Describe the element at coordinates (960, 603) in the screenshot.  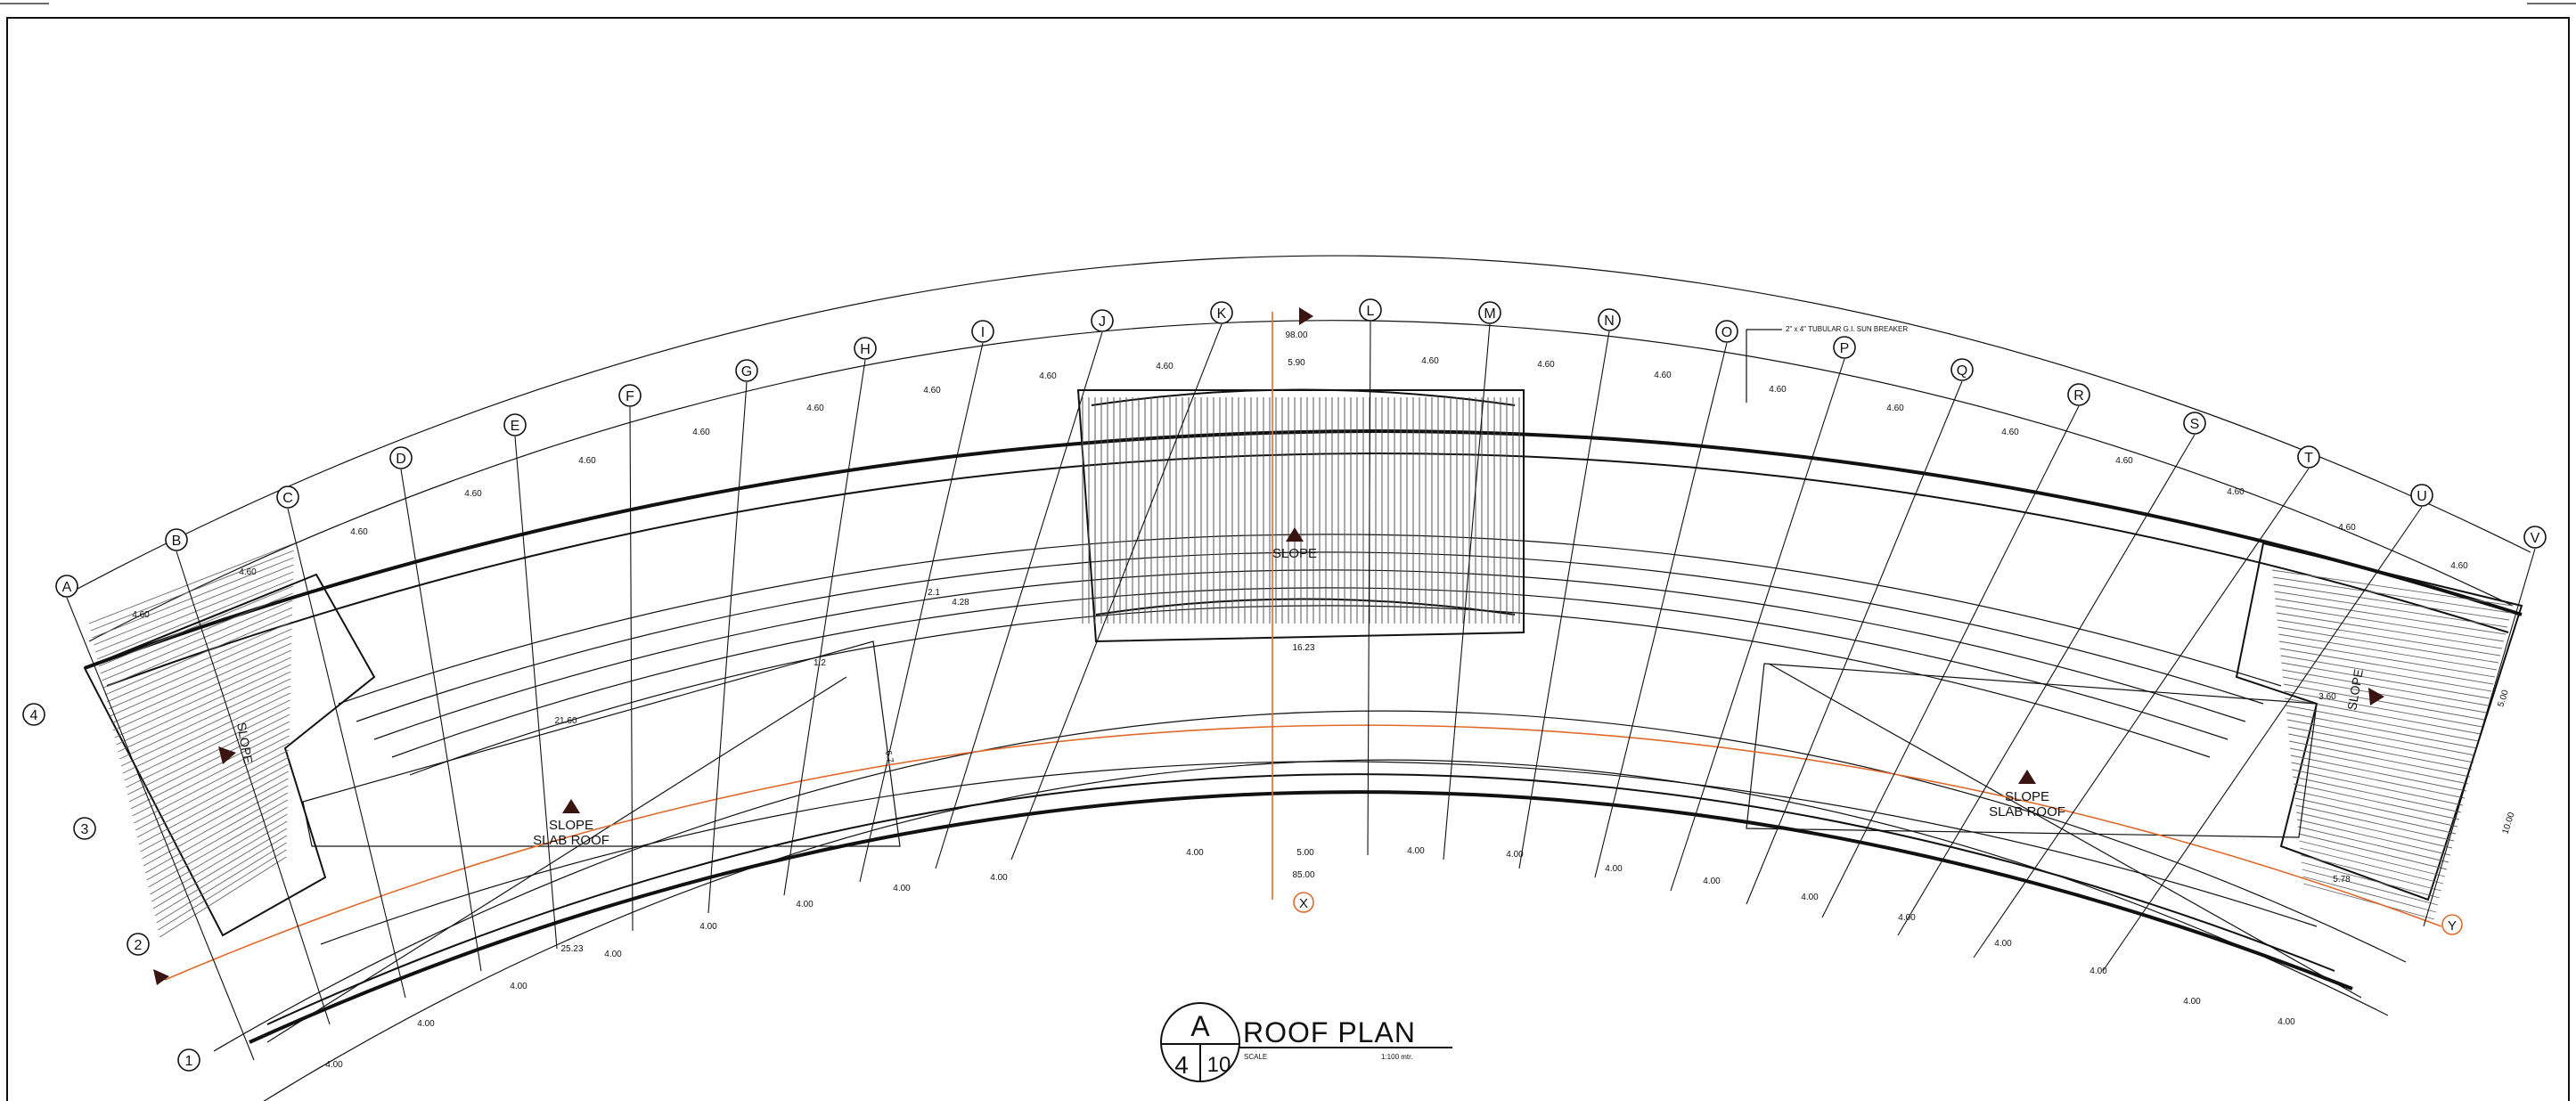
I see `svg-text: 4.28` at that location.